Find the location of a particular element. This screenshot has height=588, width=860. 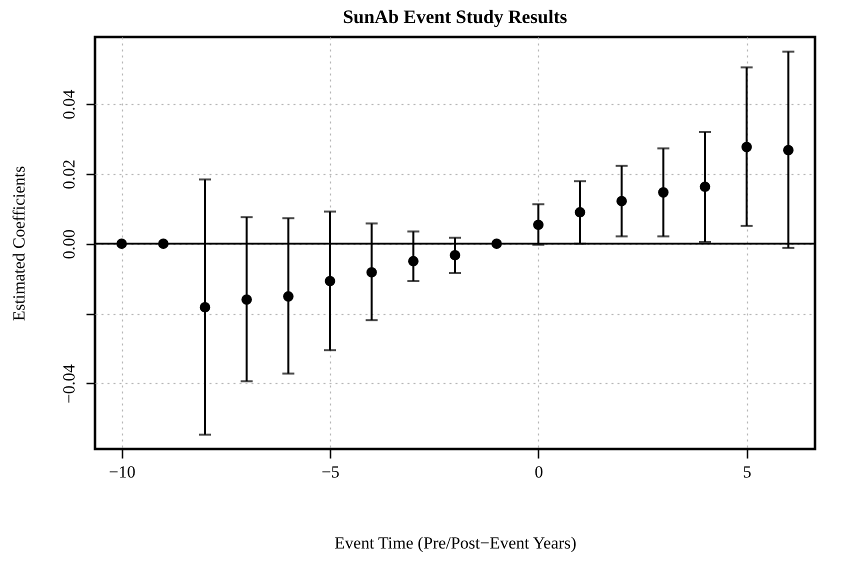

y-axis-title: Estimated Coefficients is located at coordinates (19, 244).